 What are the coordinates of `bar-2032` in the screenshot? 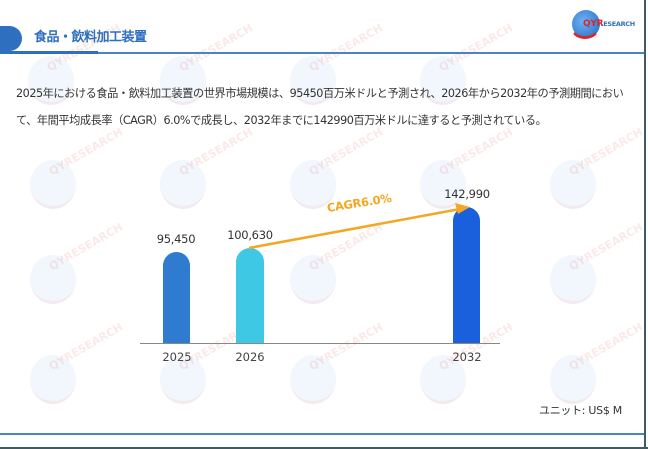 It's located at (466, 275).